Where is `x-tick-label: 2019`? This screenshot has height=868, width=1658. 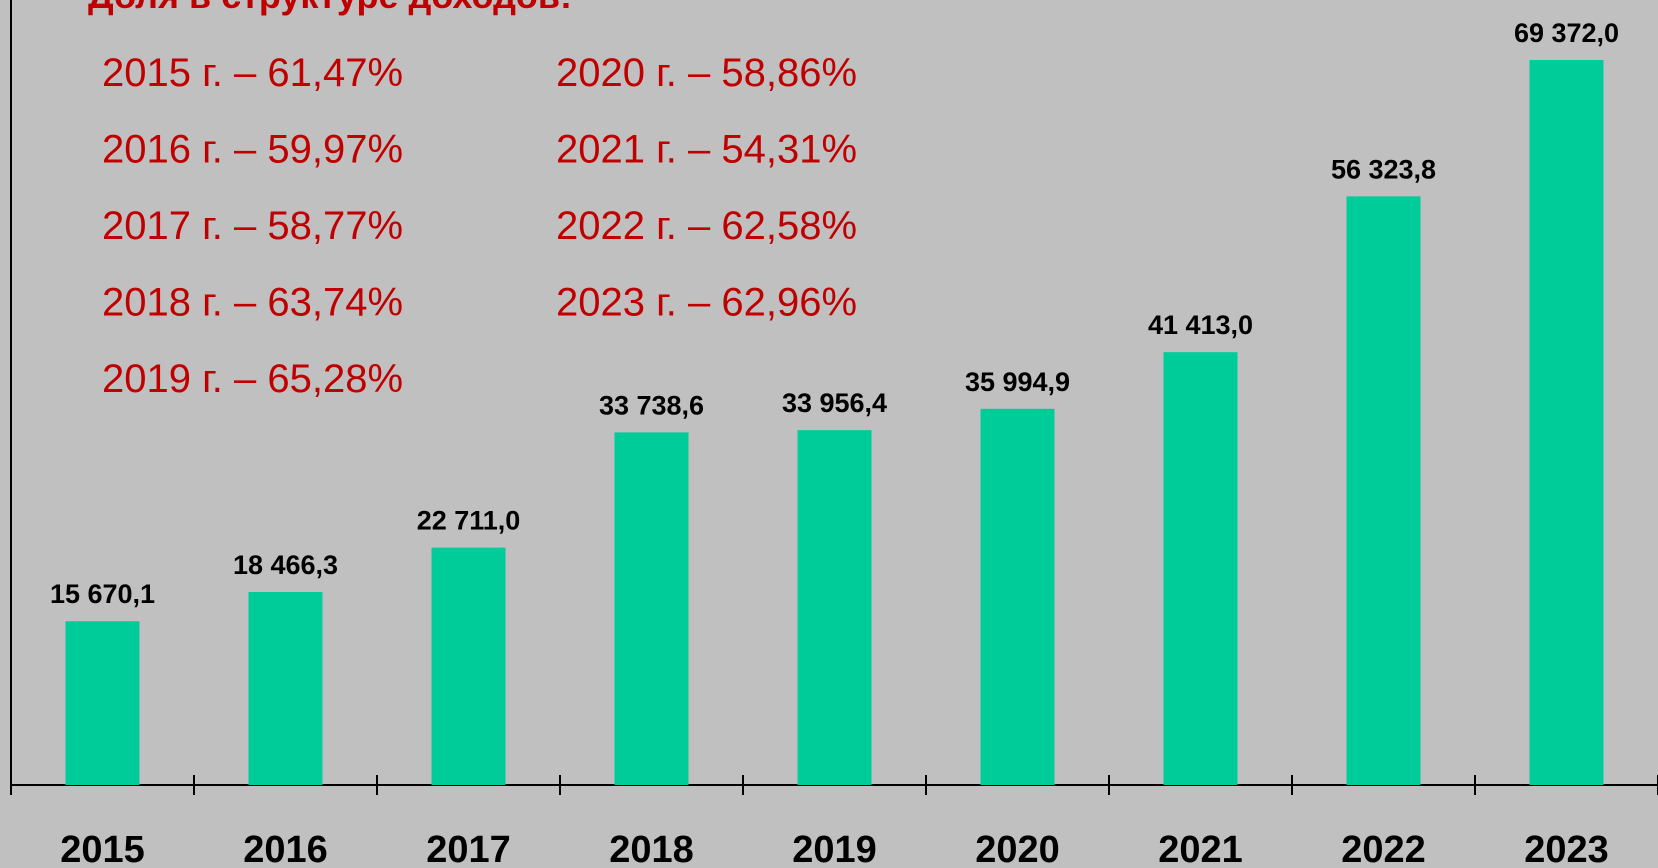 x-tick-label: 2019 is located at coordinates (834, 848).